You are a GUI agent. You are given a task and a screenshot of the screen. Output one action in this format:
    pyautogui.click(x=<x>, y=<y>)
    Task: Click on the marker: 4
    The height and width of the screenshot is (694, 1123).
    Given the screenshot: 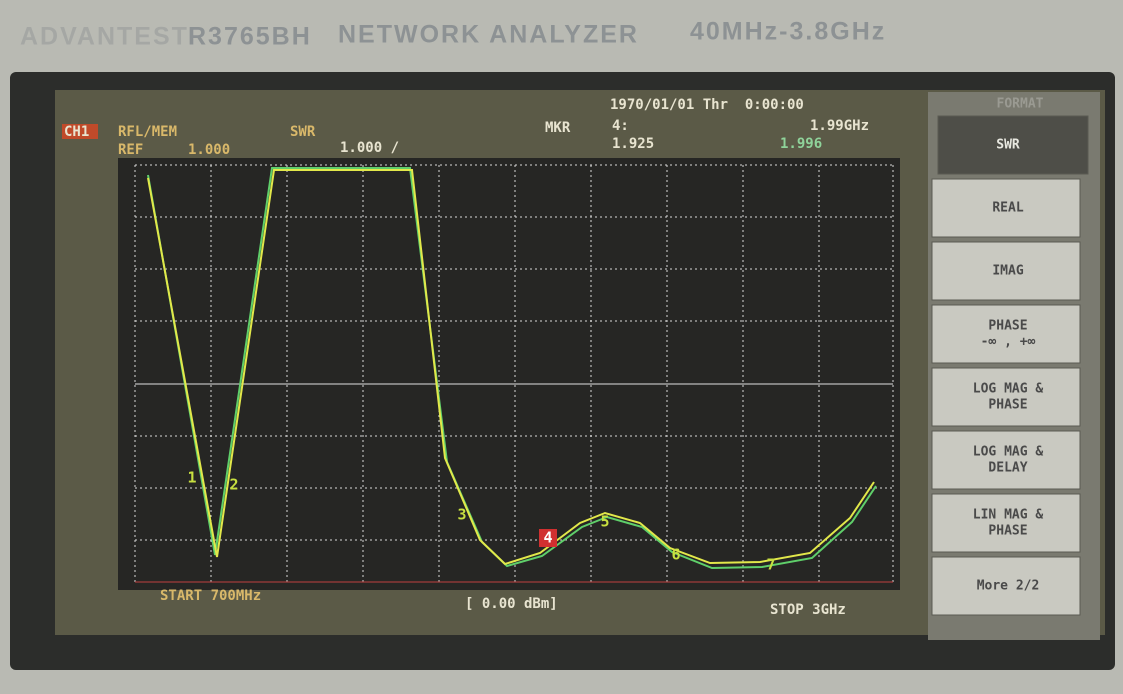 What is the action you would take?
    pyautogui.click(x=547, y=538)
    